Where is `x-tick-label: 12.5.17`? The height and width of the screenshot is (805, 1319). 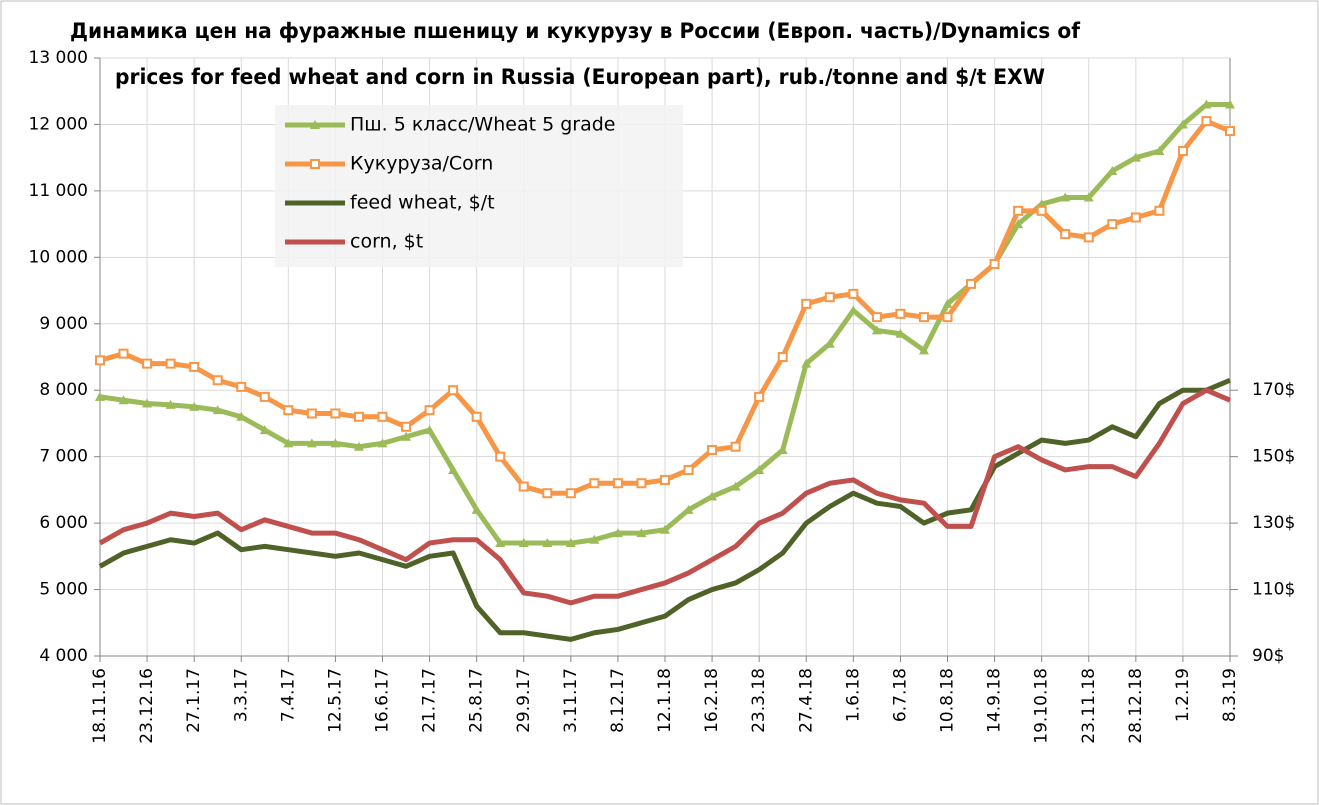 x-tick-label: 12.5.17 is located at coordinates (335, 700).